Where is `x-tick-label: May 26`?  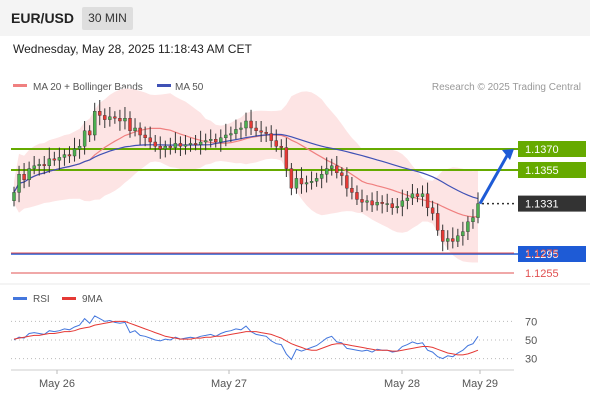 x-tick-label: May 26 is located at coordinates (57, 384).